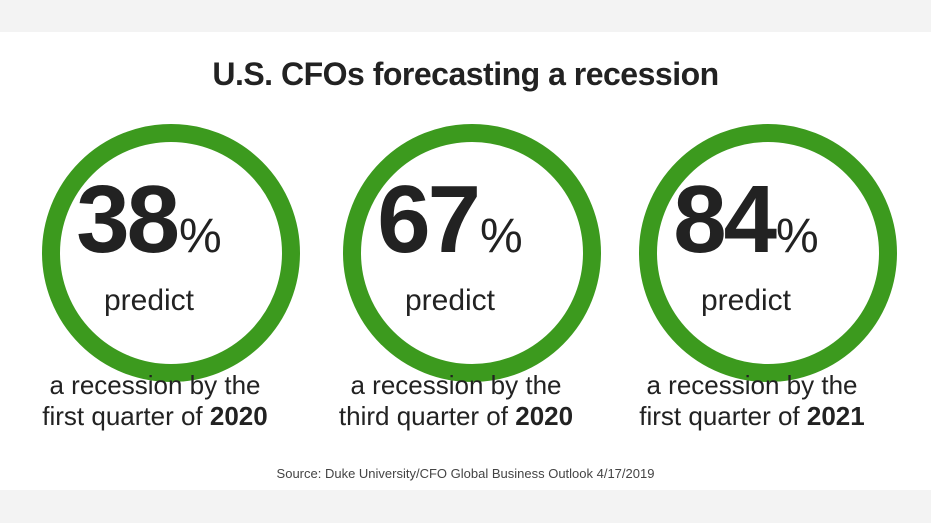 The height and width of the screenshot is (523, 931). What do you see at coordinates (719, 416) in the screenshot?
I see `stat-description-prefix-3: first quarter of` at bounding box center [719, 416].